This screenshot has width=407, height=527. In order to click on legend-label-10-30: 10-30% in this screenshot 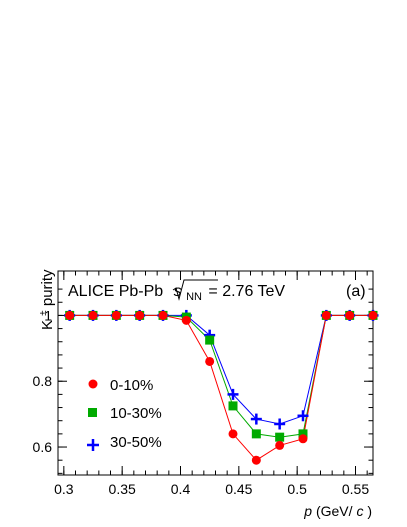, I will do `click(136, 413)`.